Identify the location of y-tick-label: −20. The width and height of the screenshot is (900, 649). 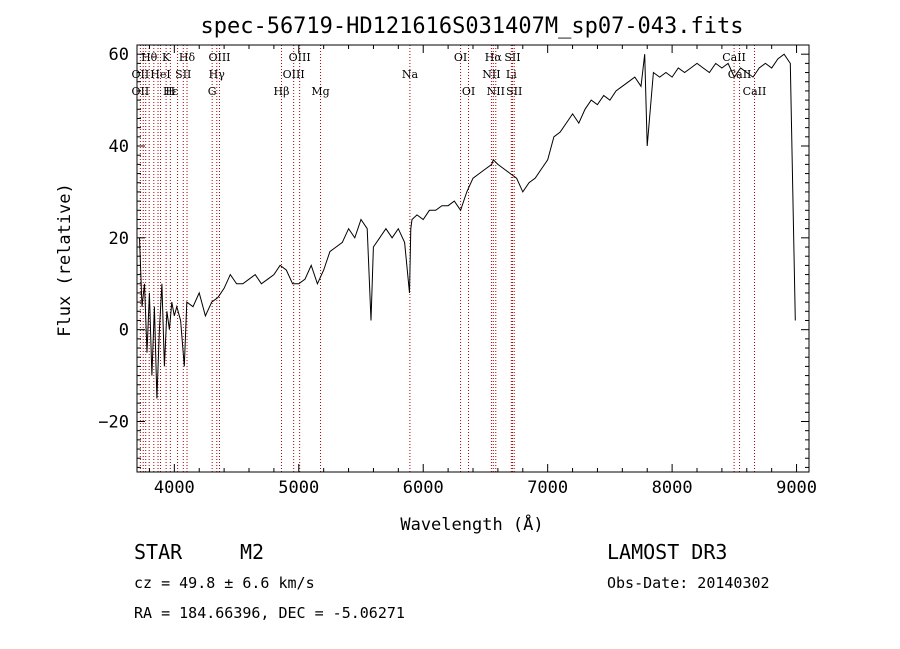
(113, 422).